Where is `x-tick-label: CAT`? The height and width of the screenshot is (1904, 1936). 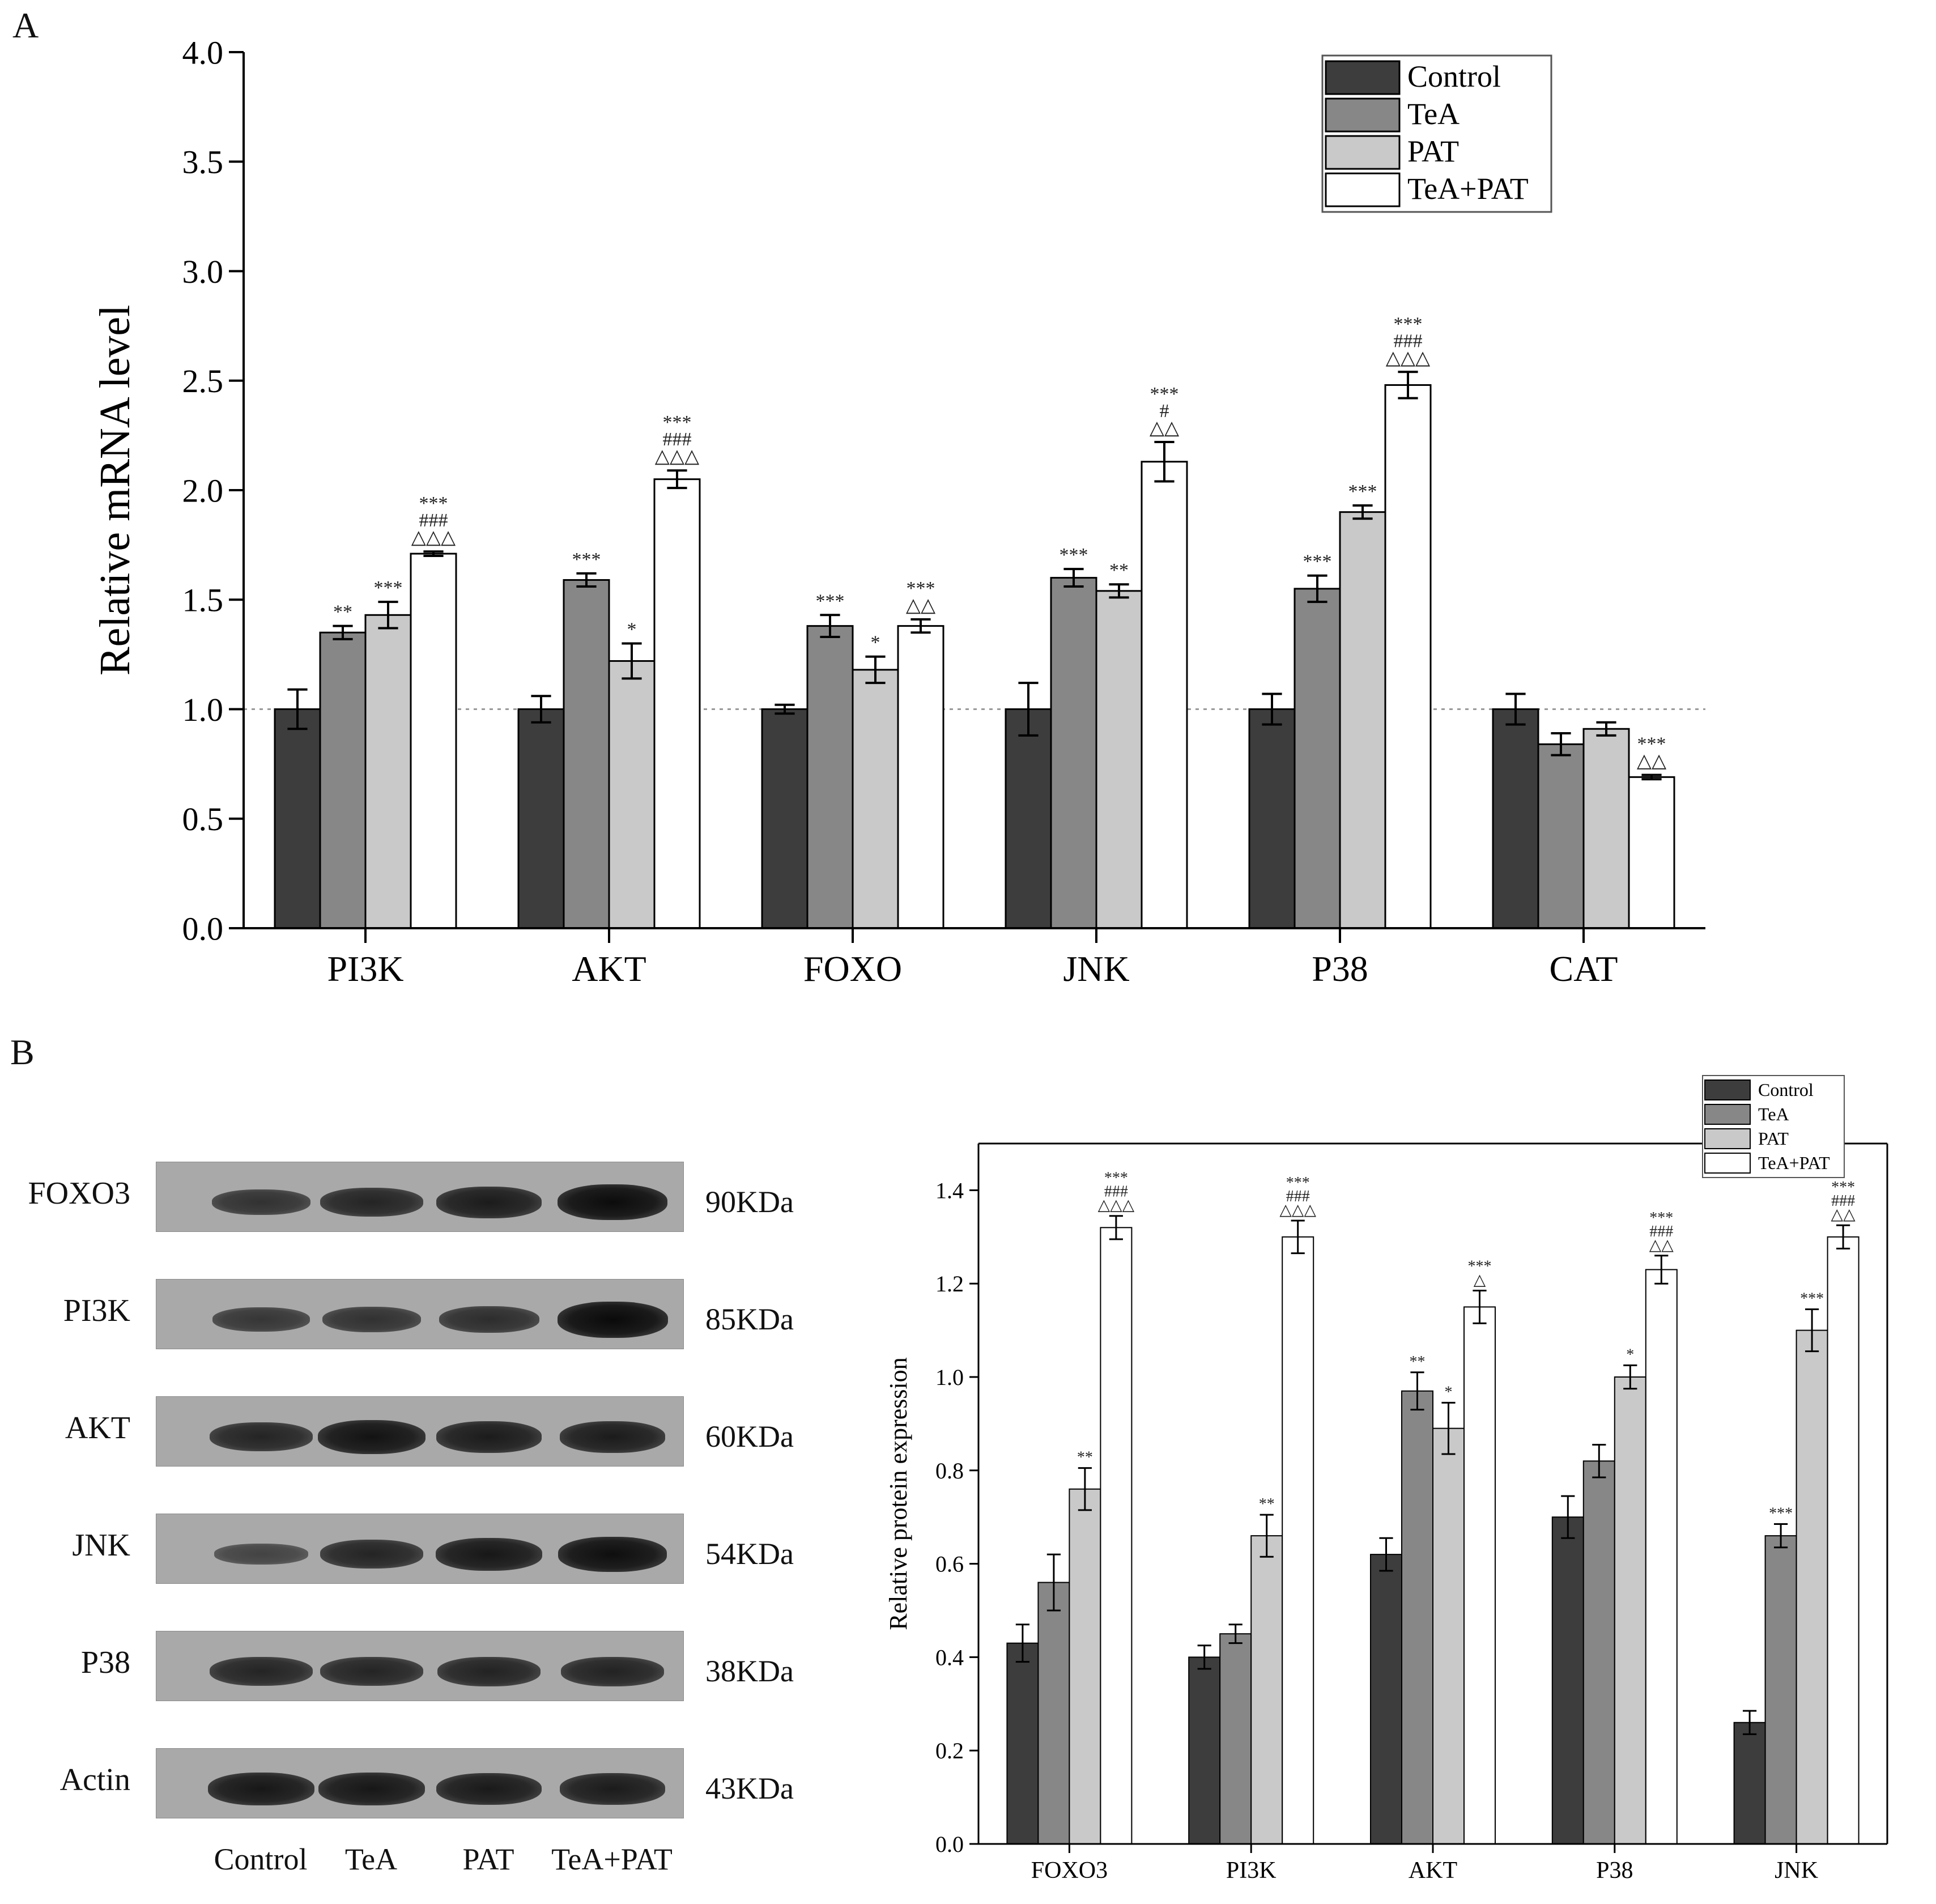 x-tick-label: CAT is located at coordinates (1584, 969).